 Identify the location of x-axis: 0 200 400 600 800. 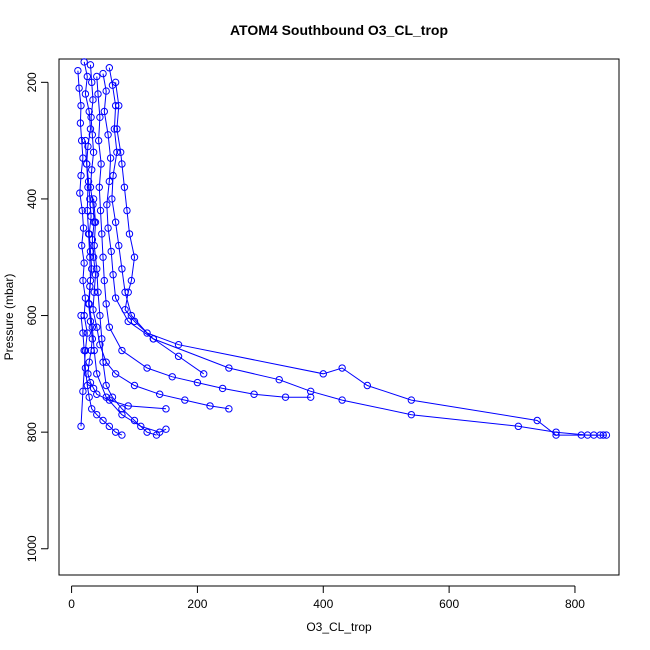
(326, 598).